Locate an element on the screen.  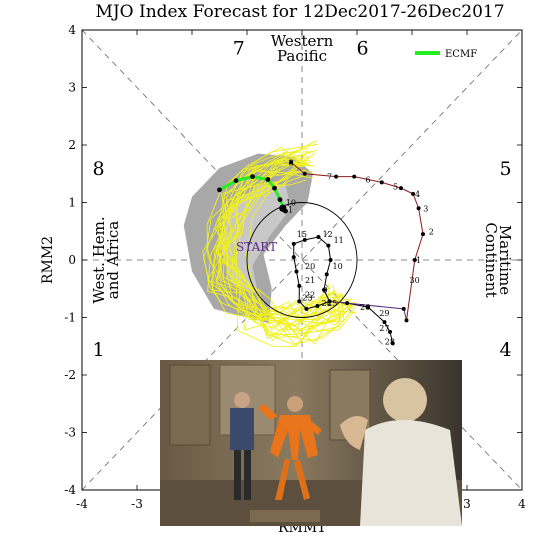
track-day-label: 8 is located at coordinates (291, 162).